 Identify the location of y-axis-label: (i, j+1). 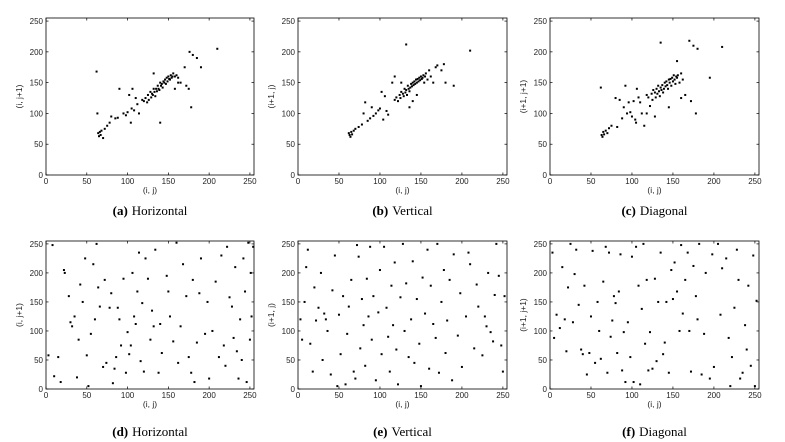
(19, 96).